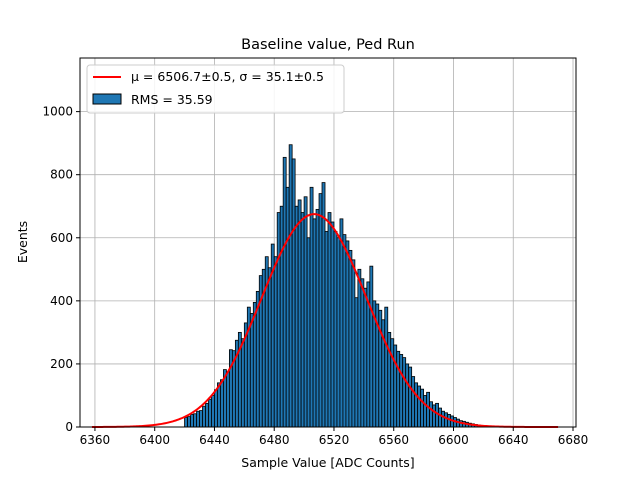 The width and height of the screenshot is (640, 480). What do you see at coordinates (61, 301) in the screenshot?
I see `y-tick-label-2: 400` at bounding box center [61, 301].